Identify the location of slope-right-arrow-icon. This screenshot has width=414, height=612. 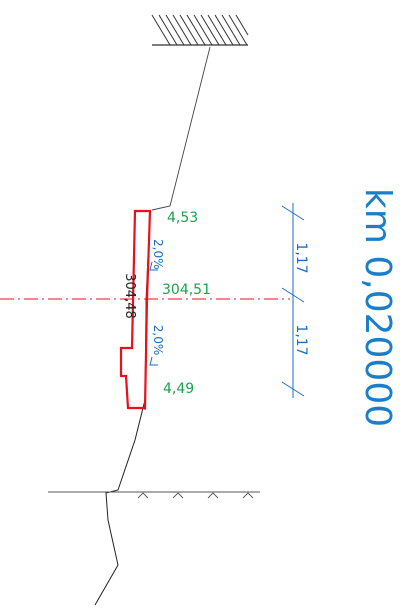
(153, 361).